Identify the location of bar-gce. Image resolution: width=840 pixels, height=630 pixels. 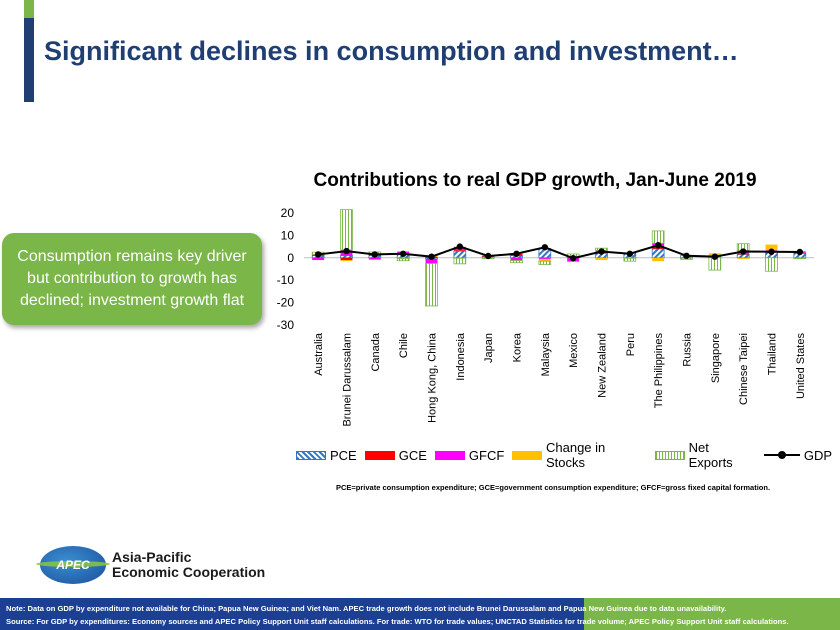
(346, 259).